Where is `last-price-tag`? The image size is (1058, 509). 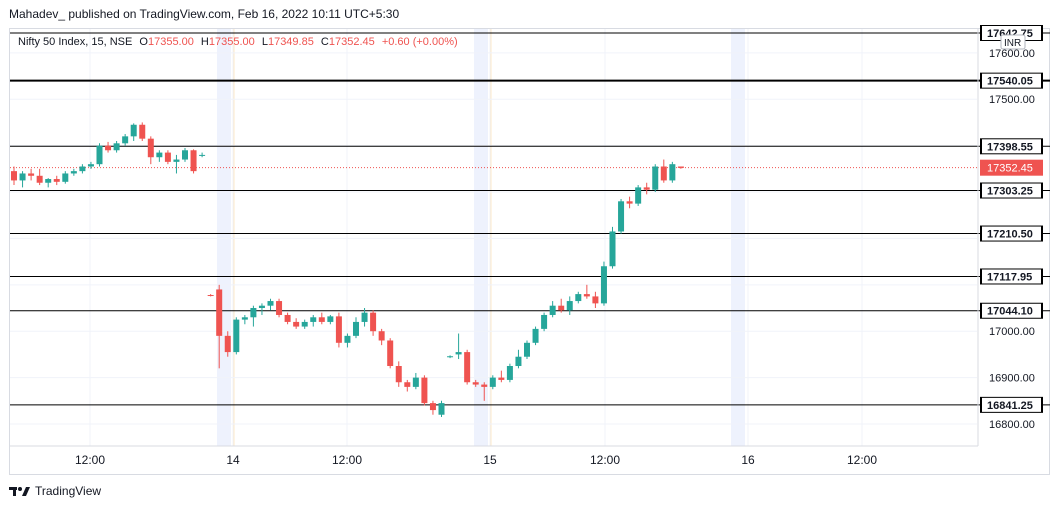 last-price-tag is located at coordinates (1011, 167).